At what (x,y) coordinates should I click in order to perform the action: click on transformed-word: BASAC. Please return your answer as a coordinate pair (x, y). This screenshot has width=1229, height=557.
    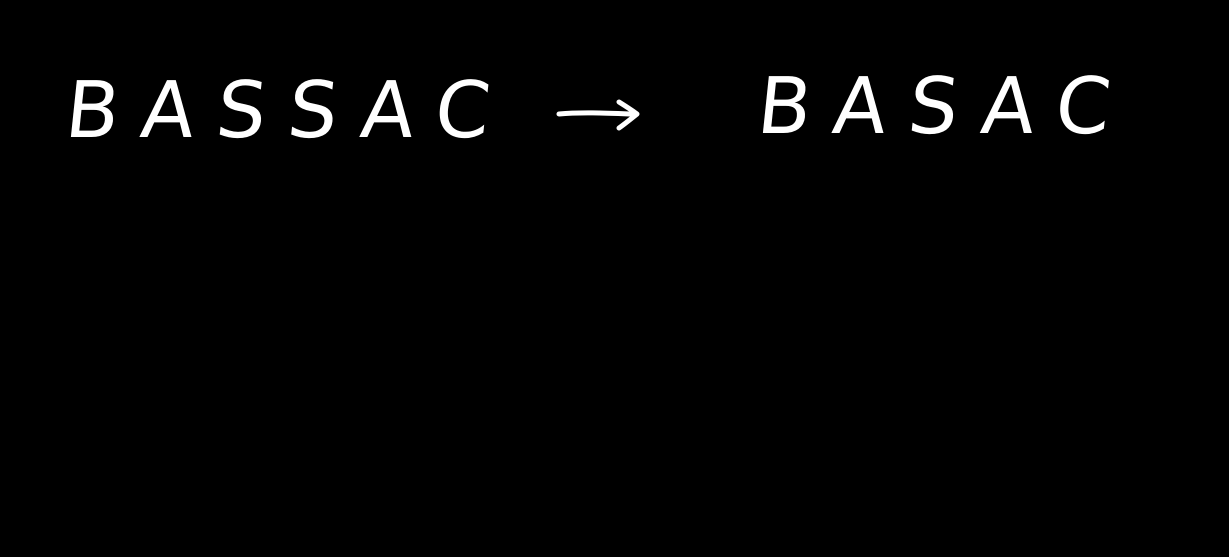
    Looking at the image, I should click on (945, 107).